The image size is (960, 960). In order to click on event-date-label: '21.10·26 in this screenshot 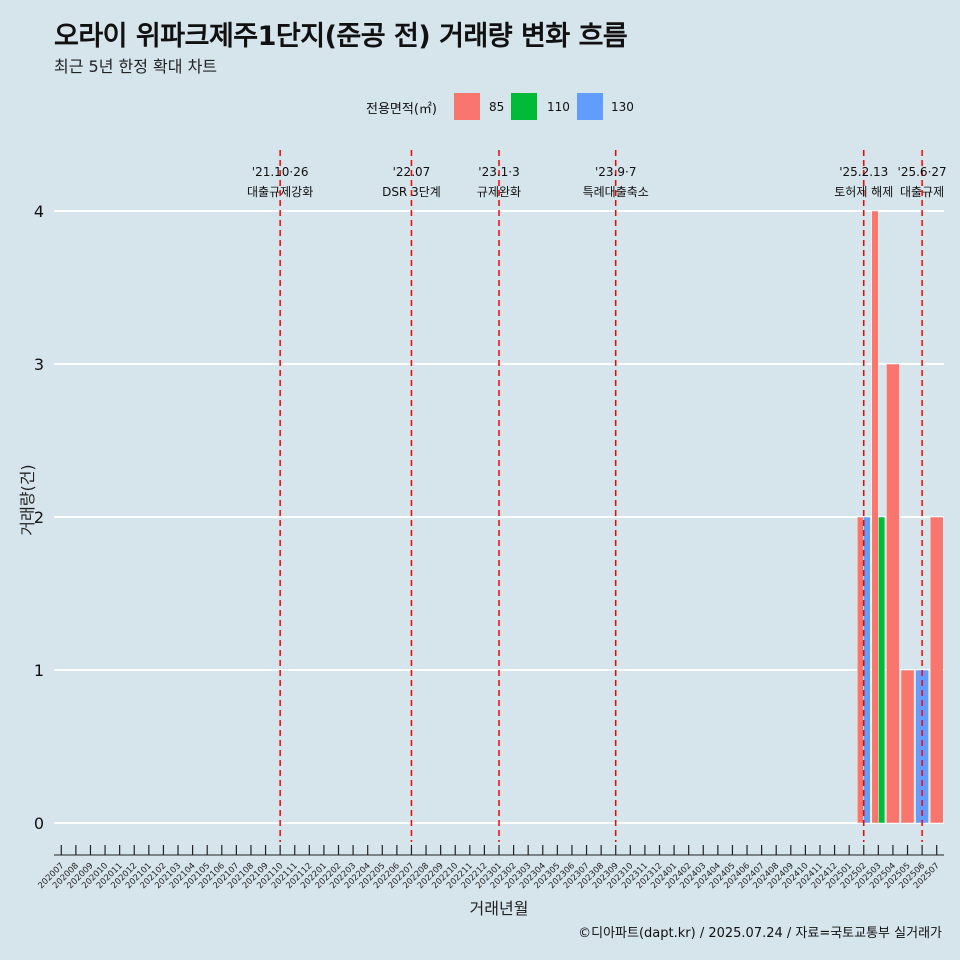, I will do `click(280, 172)`.